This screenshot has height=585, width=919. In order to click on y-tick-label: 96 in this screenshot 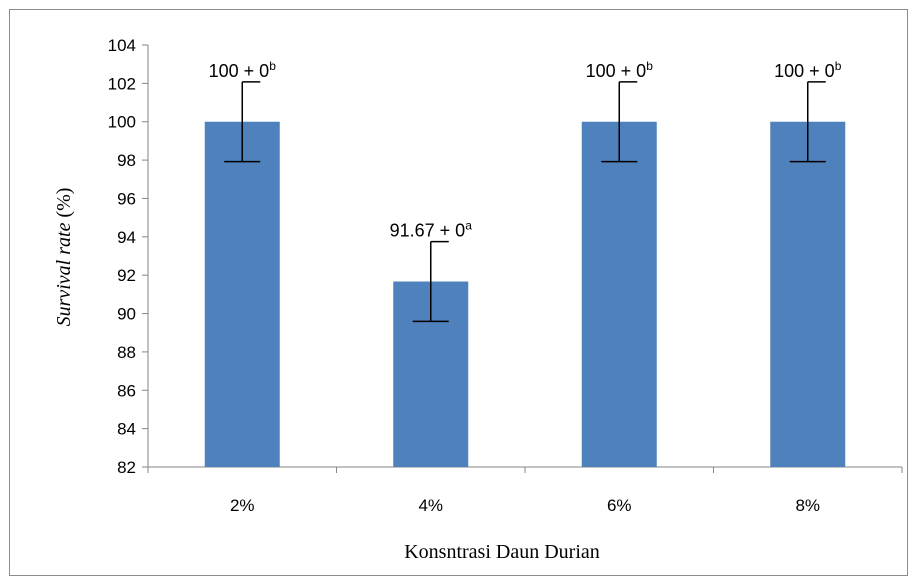, I will do `click(126, 198)`.